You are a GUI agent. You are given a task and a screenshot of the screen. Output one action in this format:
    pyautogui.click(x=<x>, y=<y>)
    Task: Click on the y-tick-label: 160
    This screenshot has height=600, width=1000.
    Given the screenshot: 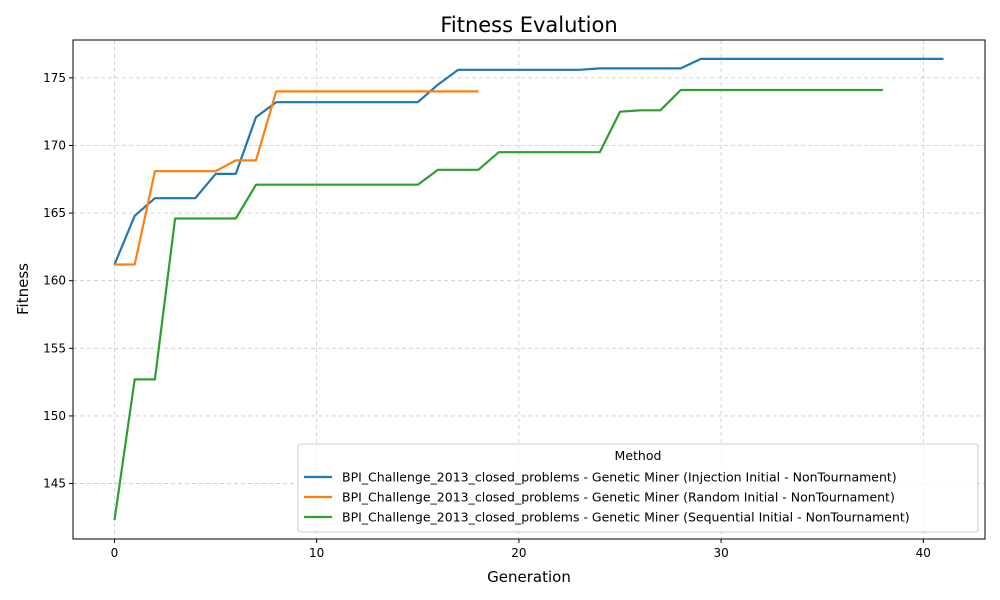 What is the action you would take?
    pyautogui.click(x=54, y=281)
    